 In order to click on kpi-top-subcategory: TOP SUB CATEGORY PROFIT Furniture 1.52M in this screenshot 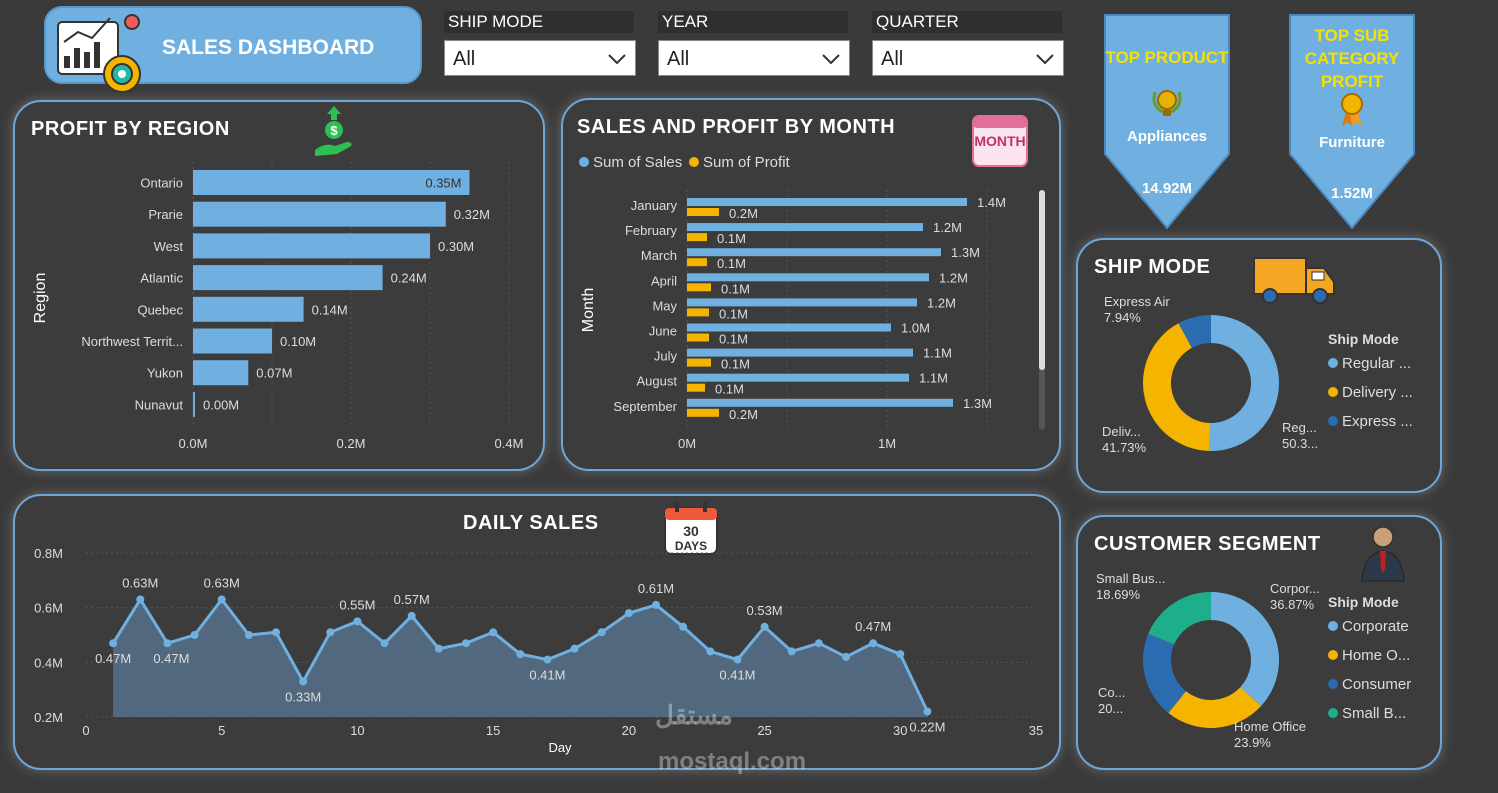, I will do `click(1352, 122)`.